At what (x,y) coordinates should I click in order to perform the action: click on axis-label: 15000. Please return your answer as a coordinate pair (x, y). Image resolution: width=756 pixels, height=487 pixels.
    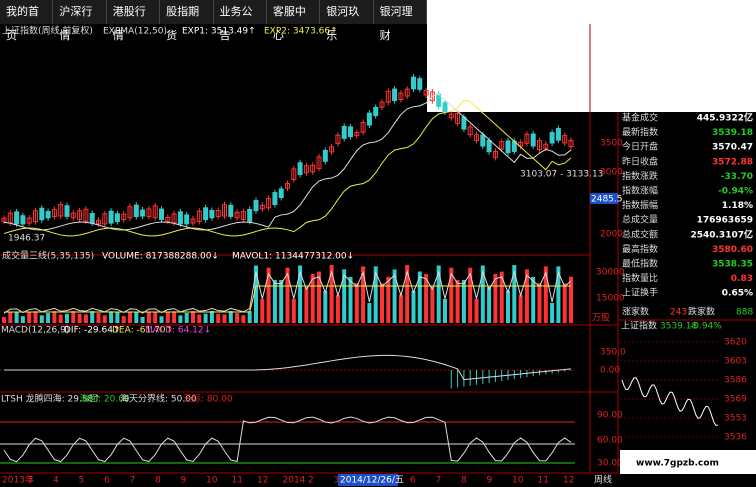
    Looking at the image, I should click on (610, 299).